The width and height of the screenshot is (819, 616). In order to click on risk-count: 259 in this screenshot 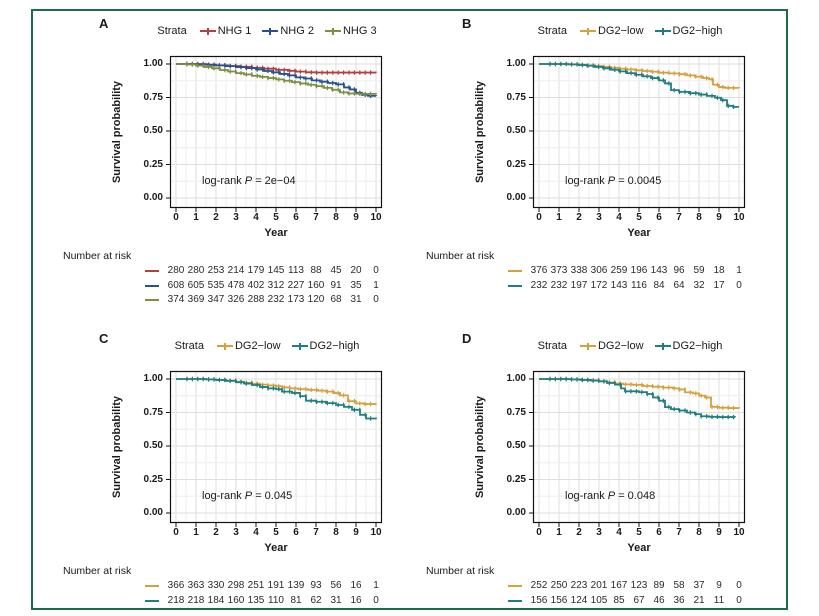, I will do `click(619, 270)`.